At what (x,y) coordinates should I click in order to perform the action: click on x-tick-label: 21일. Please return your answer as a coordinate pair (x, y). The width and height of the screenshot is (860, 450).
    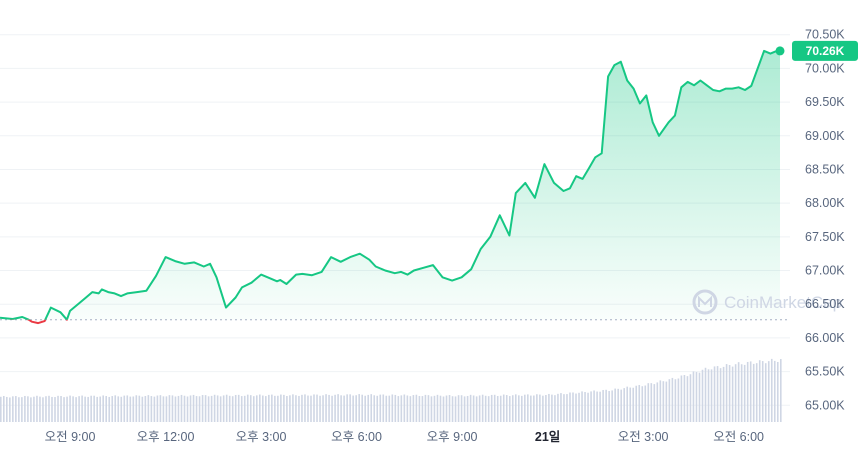
    Looking at the image, I should click on (547, 437).